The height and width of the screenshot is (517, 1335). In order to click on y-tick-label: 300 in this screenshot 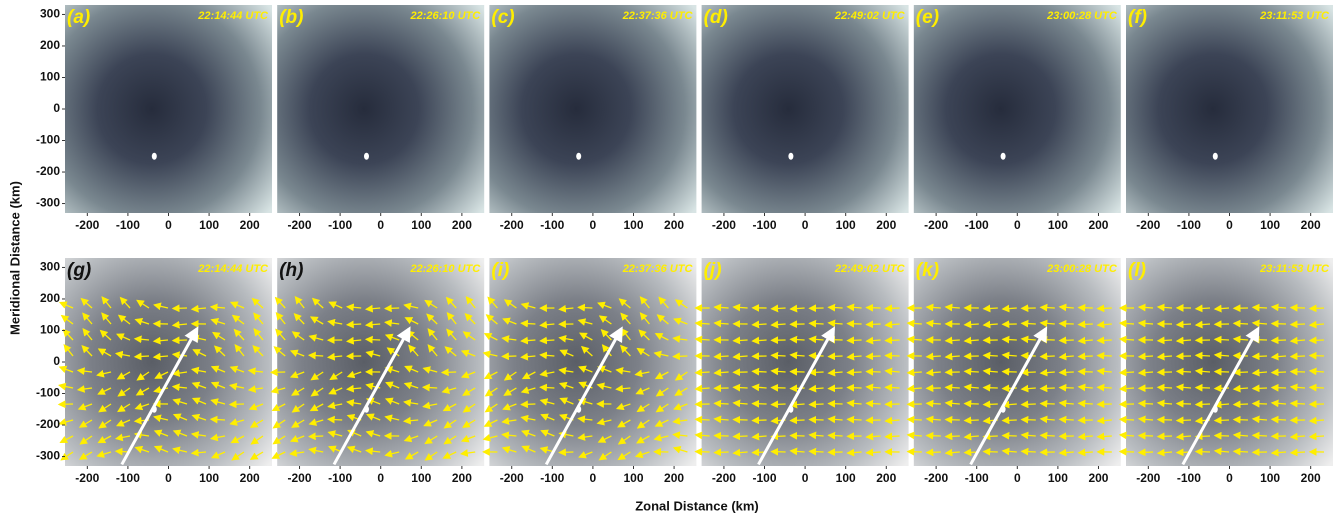, I will do `click(50, 267)`.